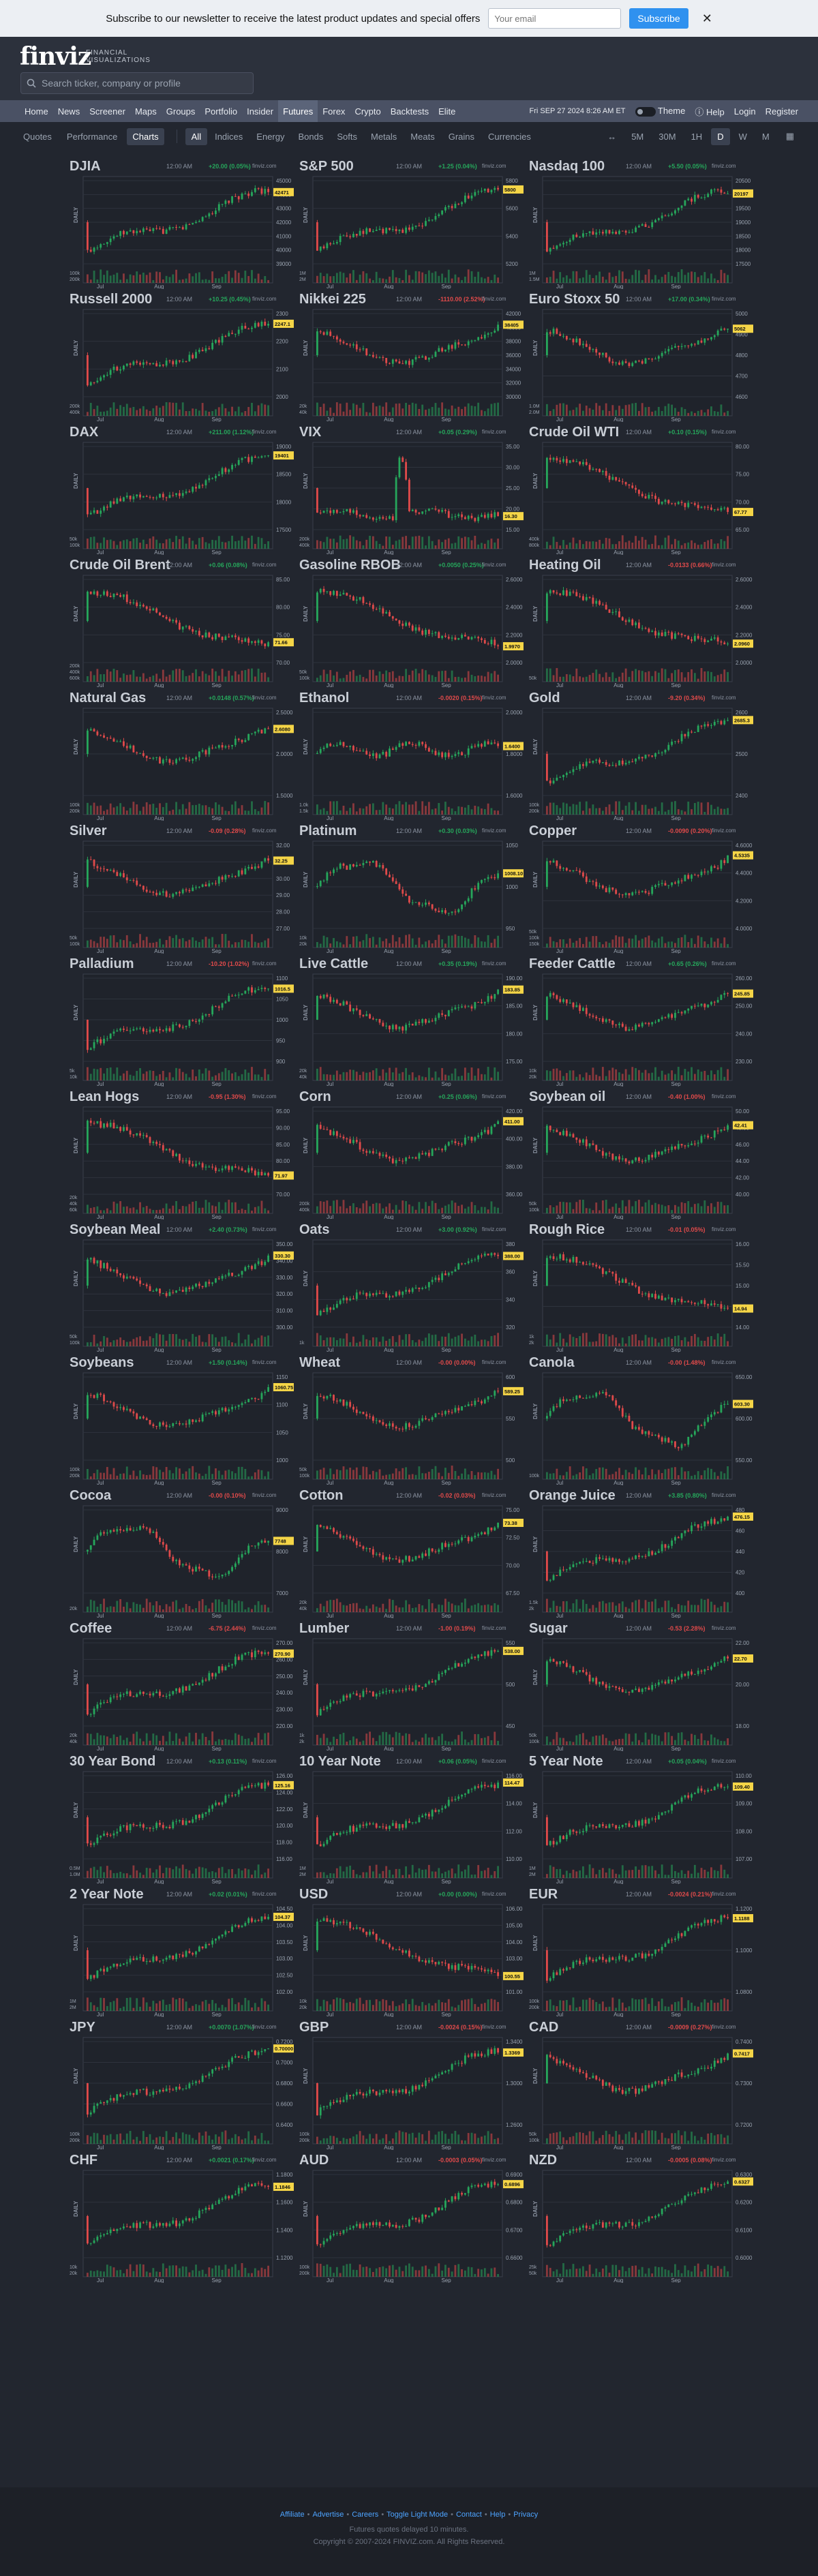 This screenshot has height=2576, width=818. Describe the element at coordinates (270, 136) in the screenshot. I see `filter-energy: Energy` at that location.